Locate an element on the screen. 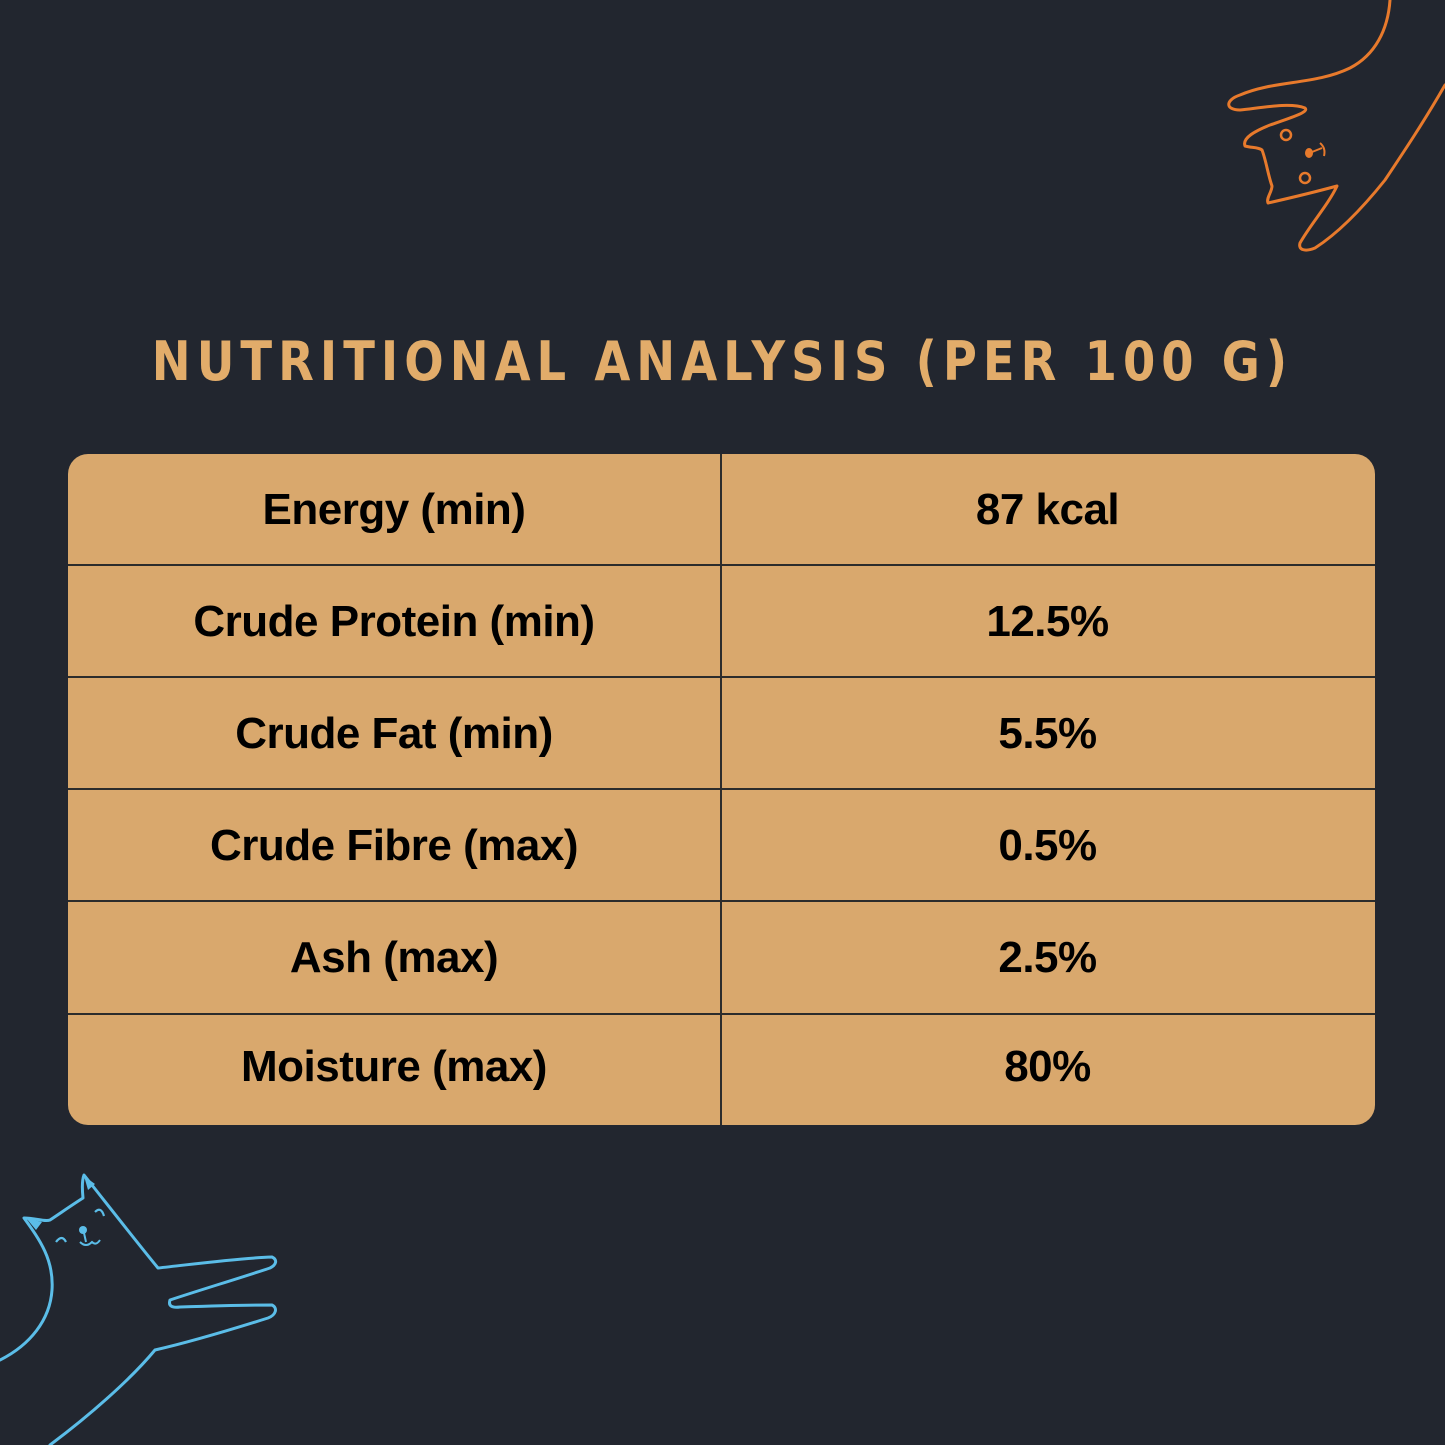 Image resolution: width=1445 pixels, height=1445 pixels. table-row: Crude Fat (min) 5.5% is located at coordinates (721, 733).